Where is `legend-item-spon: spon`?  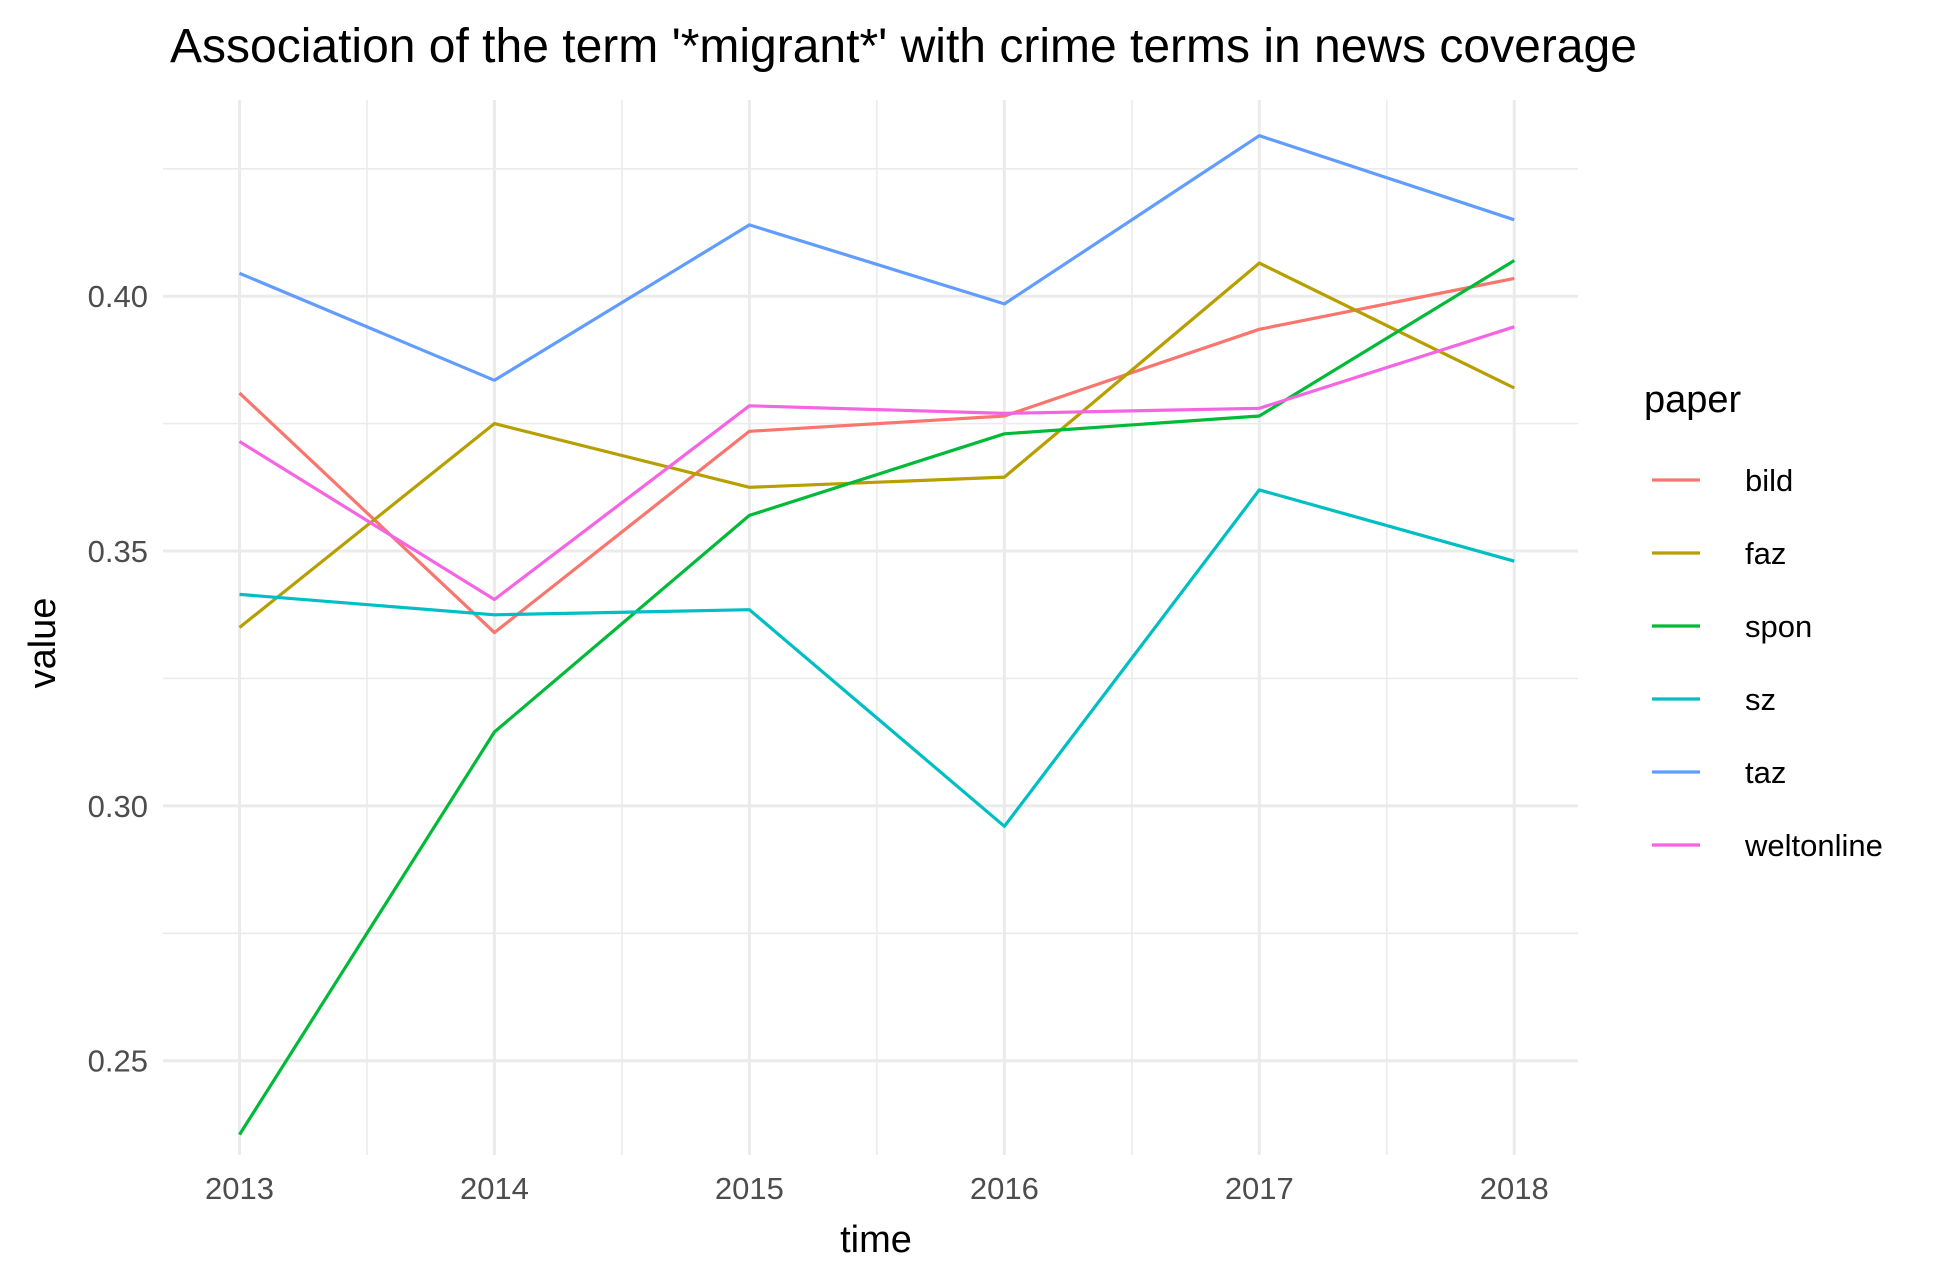
legend-item-spon: spon is located at coordinates (1732, 626).